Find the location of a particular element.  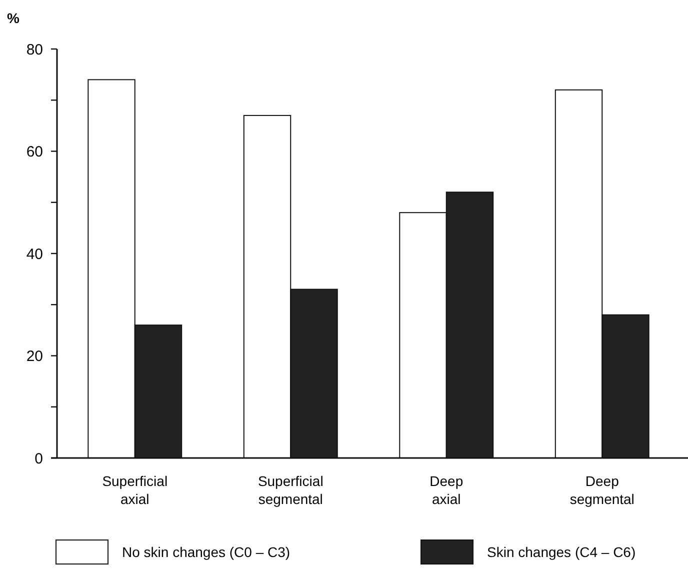

y-tick-label: 0 is located at coordinates (38, 459).